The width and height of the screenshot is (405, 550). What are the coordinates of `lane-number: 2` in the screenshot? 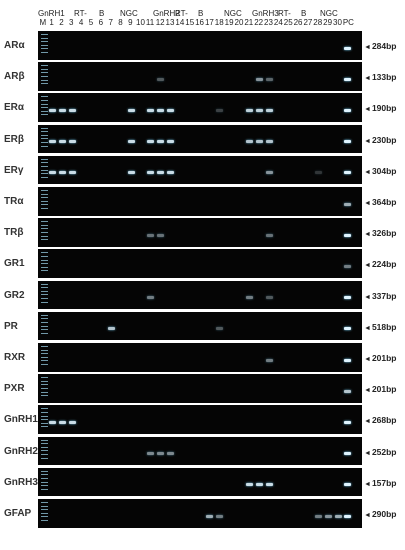 It's located at (61, 22).